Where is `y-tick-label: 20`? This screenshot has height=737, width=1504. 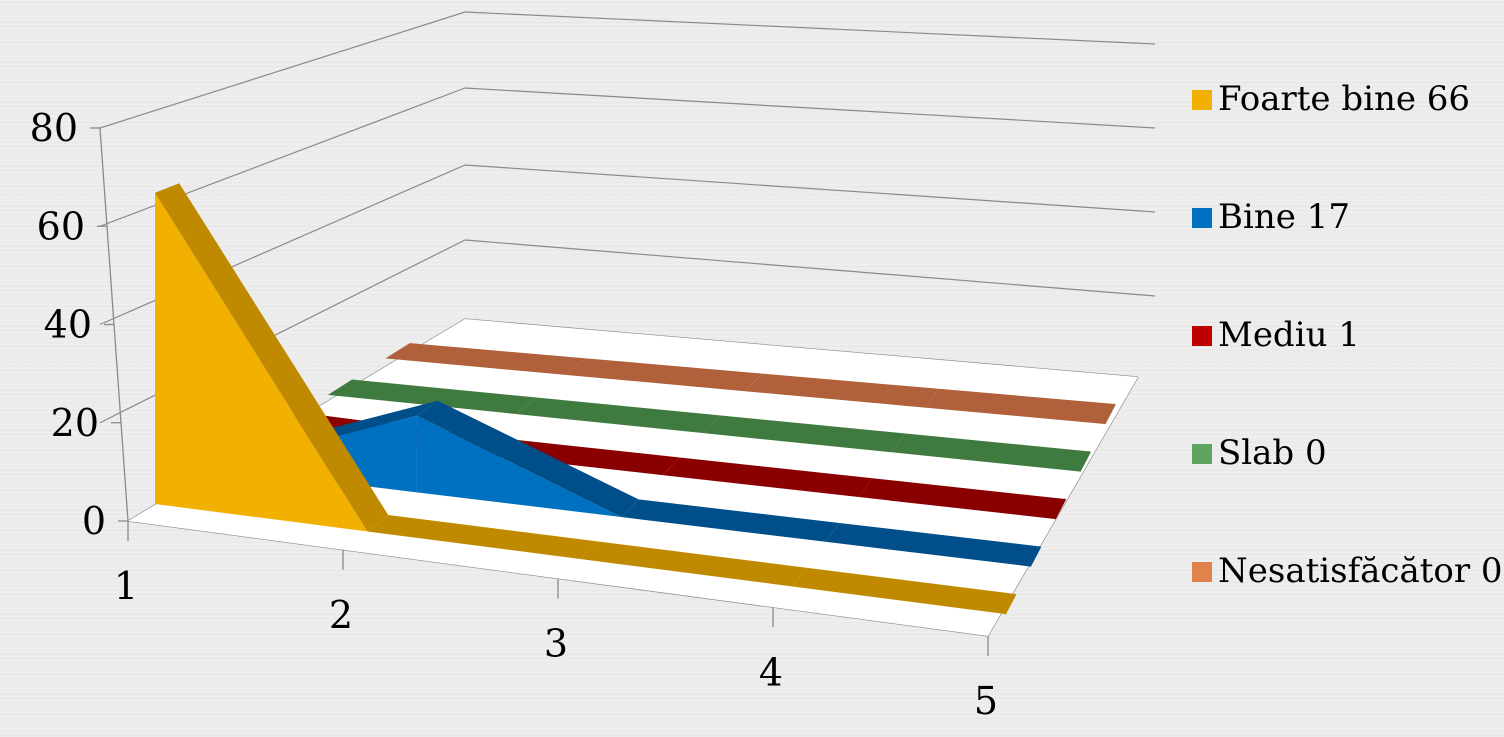 y-tick-label: 20 is located at coordinates (75, 423).